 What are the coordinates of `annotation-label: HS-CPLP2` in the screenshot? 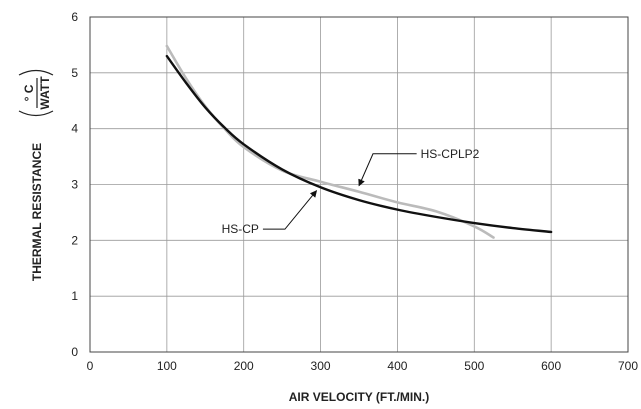 It's located at (450, 154).